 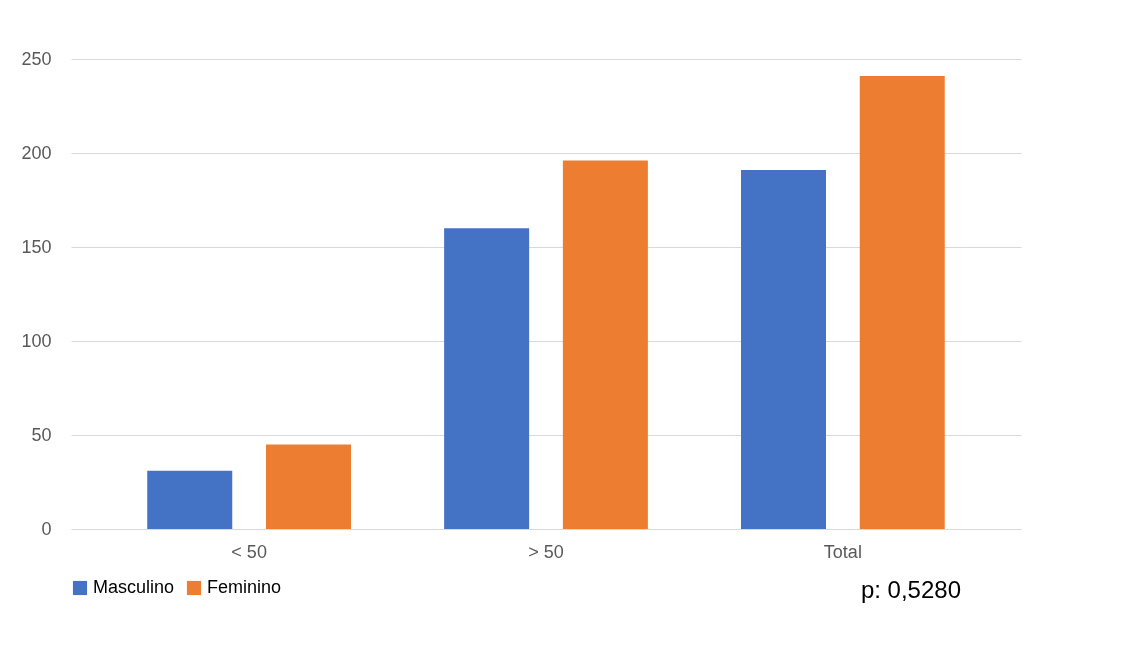 What do you see at coordinates (134, 587) in the screenshot?
I see `legend-label: Masculino` at bounding box center [134, 587].